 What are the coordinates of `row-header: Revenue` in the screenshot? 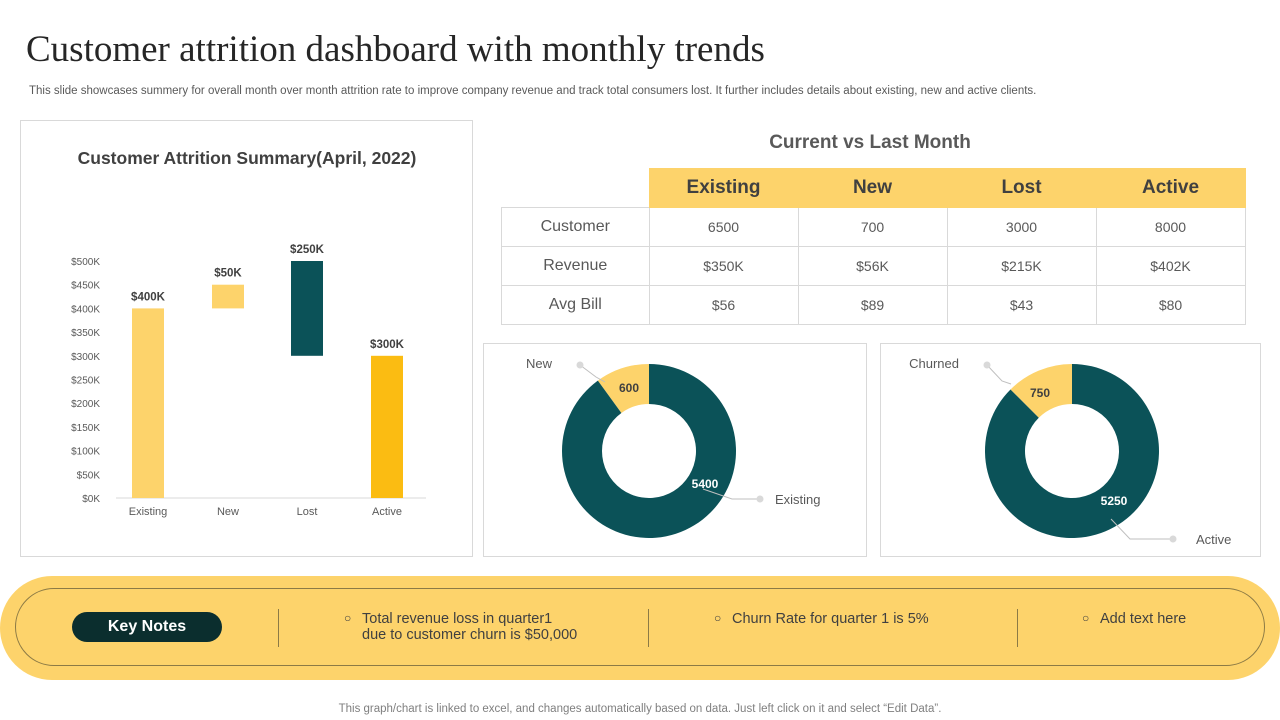 It's located at (575, 266).